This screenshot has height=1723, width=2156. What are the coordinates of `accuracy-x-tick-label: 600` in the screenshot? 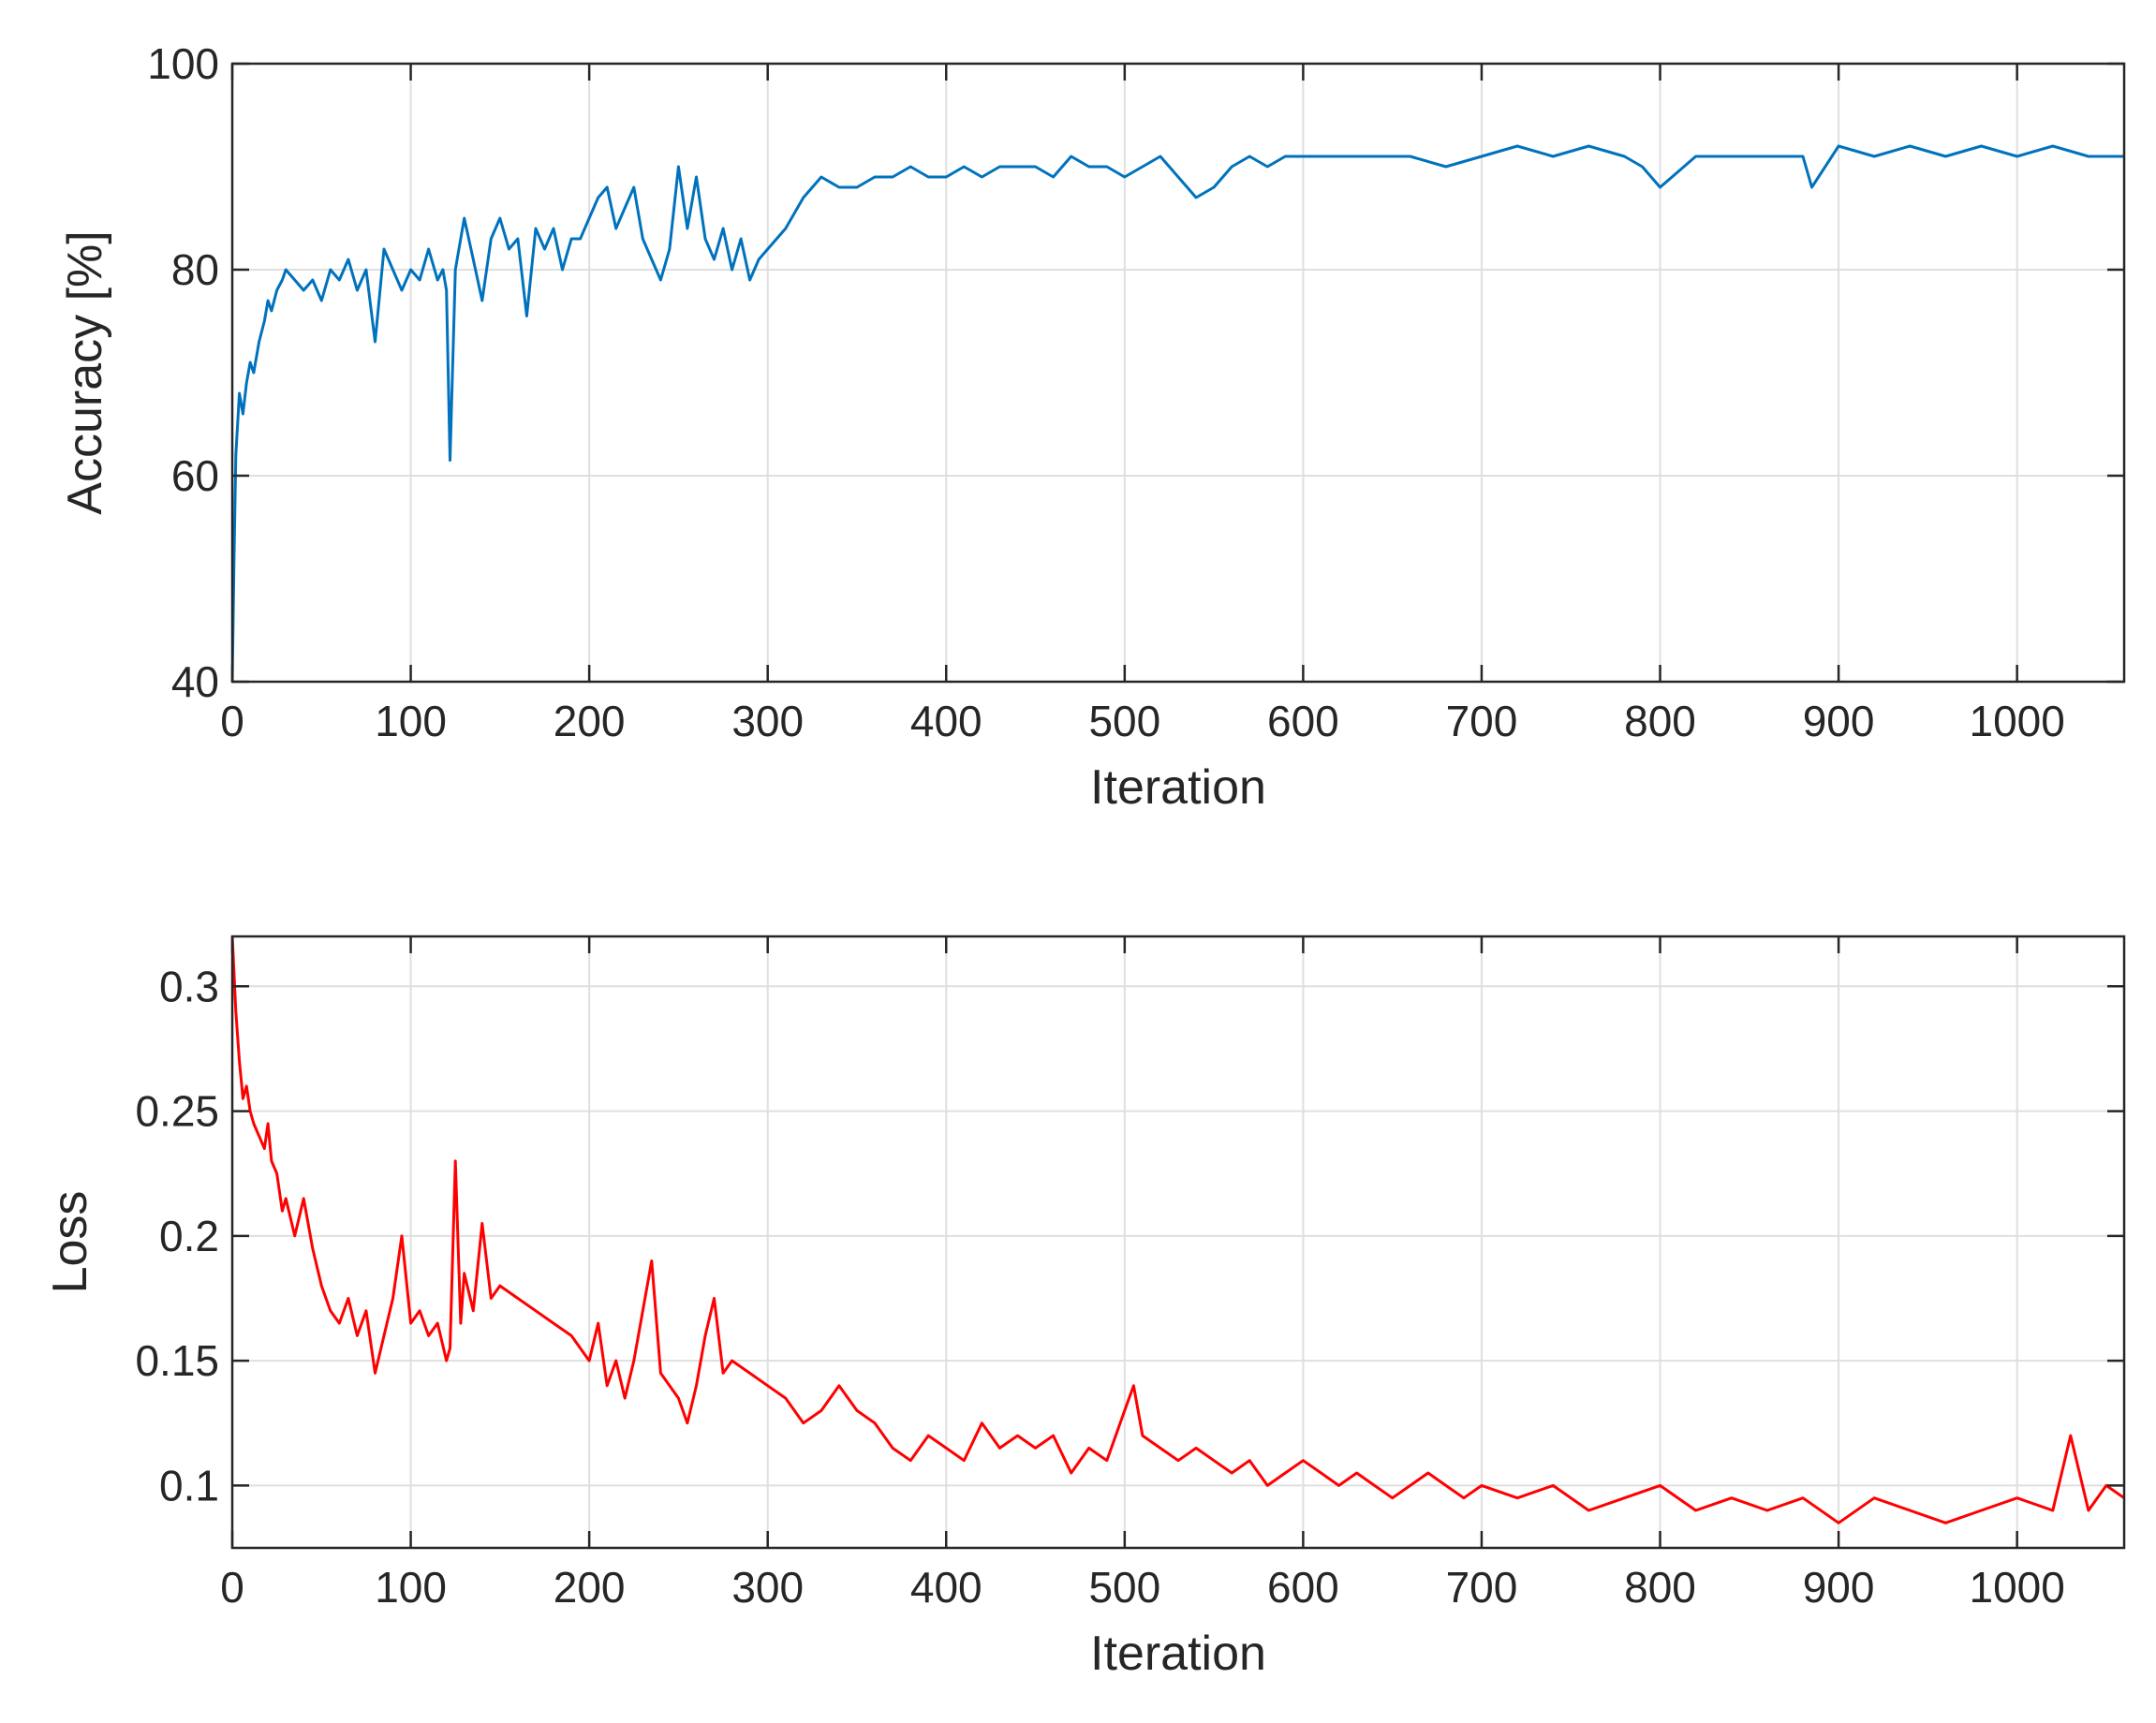 It's located at (1303, 721).